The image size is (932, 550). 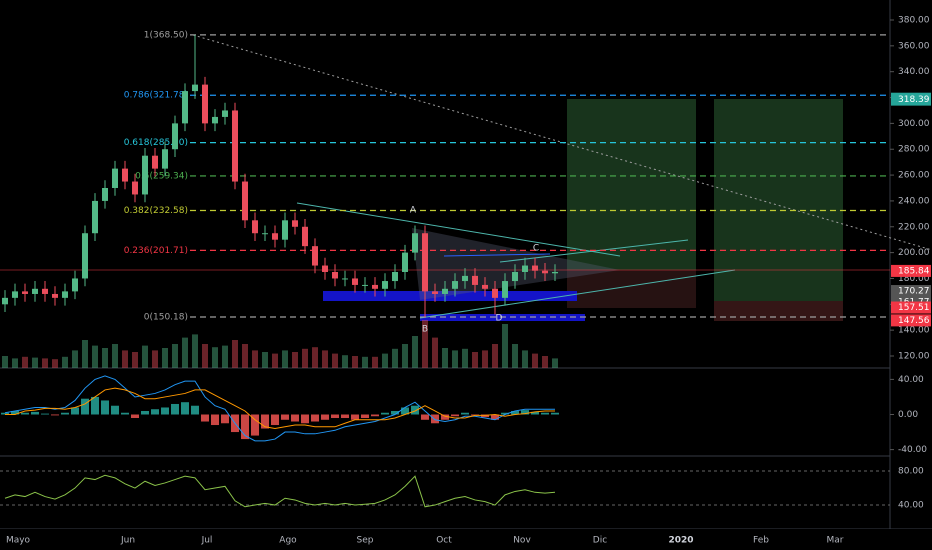 What do you see at coordinates (914, 308) in the screenshot?
I see `price-tag-label: 157.51` at bounding box center [914, 308].